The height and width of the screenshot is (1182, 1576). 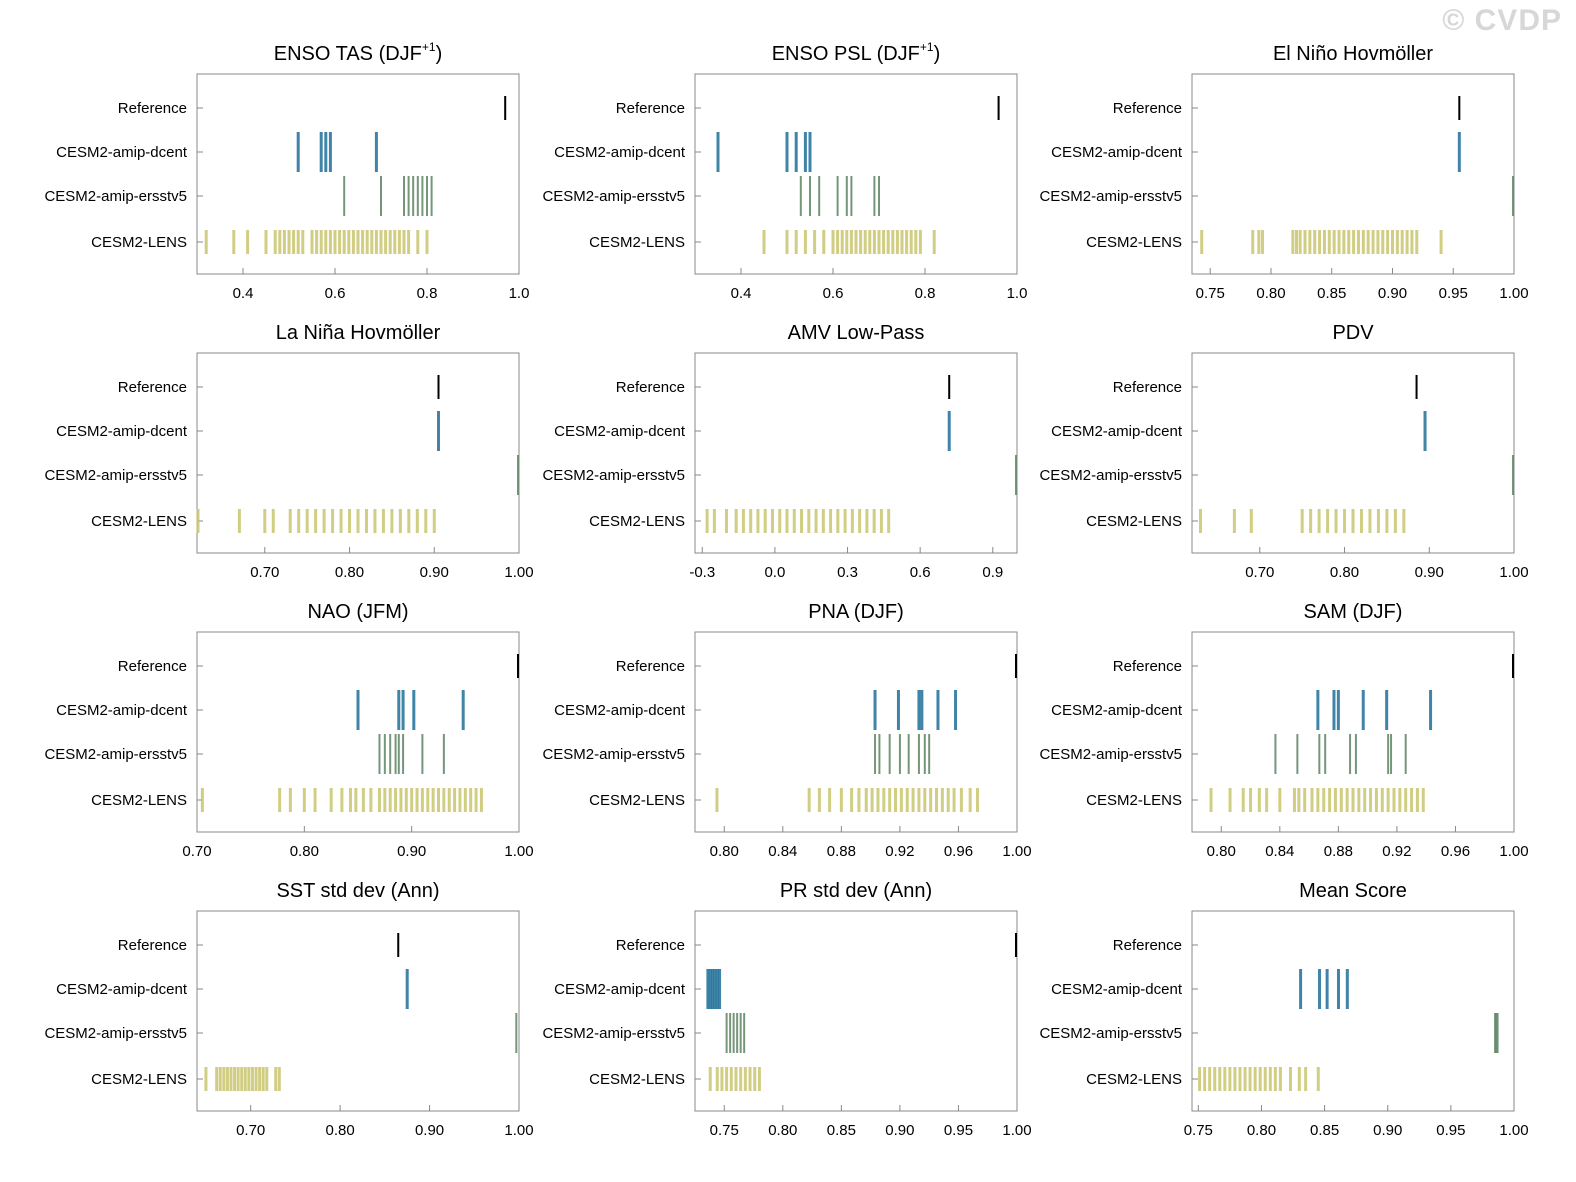 I want to click on x-tick-label: 0.80, so click(x=349, y=572).